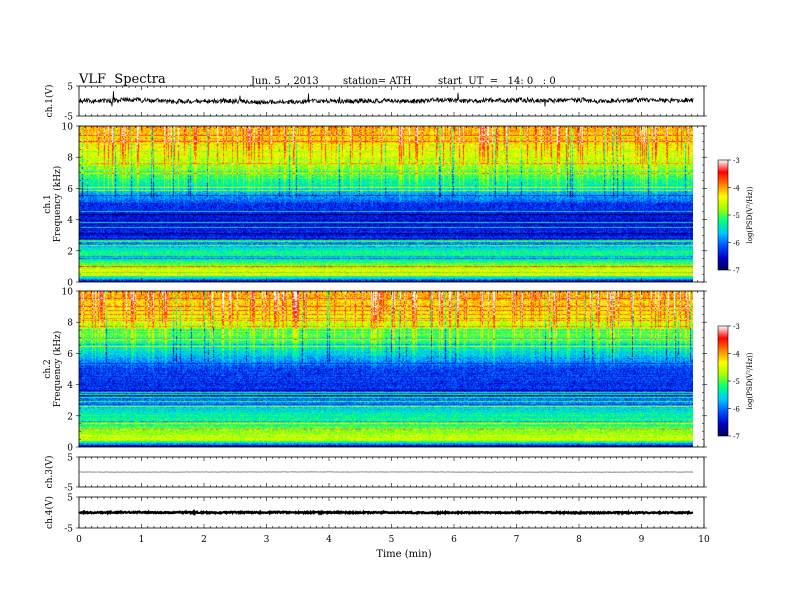 The image size is (792, 612). Describe the element at coordinates (48, 203) in the screenshot. I see `panel-channel-label: ch.1` at that location.